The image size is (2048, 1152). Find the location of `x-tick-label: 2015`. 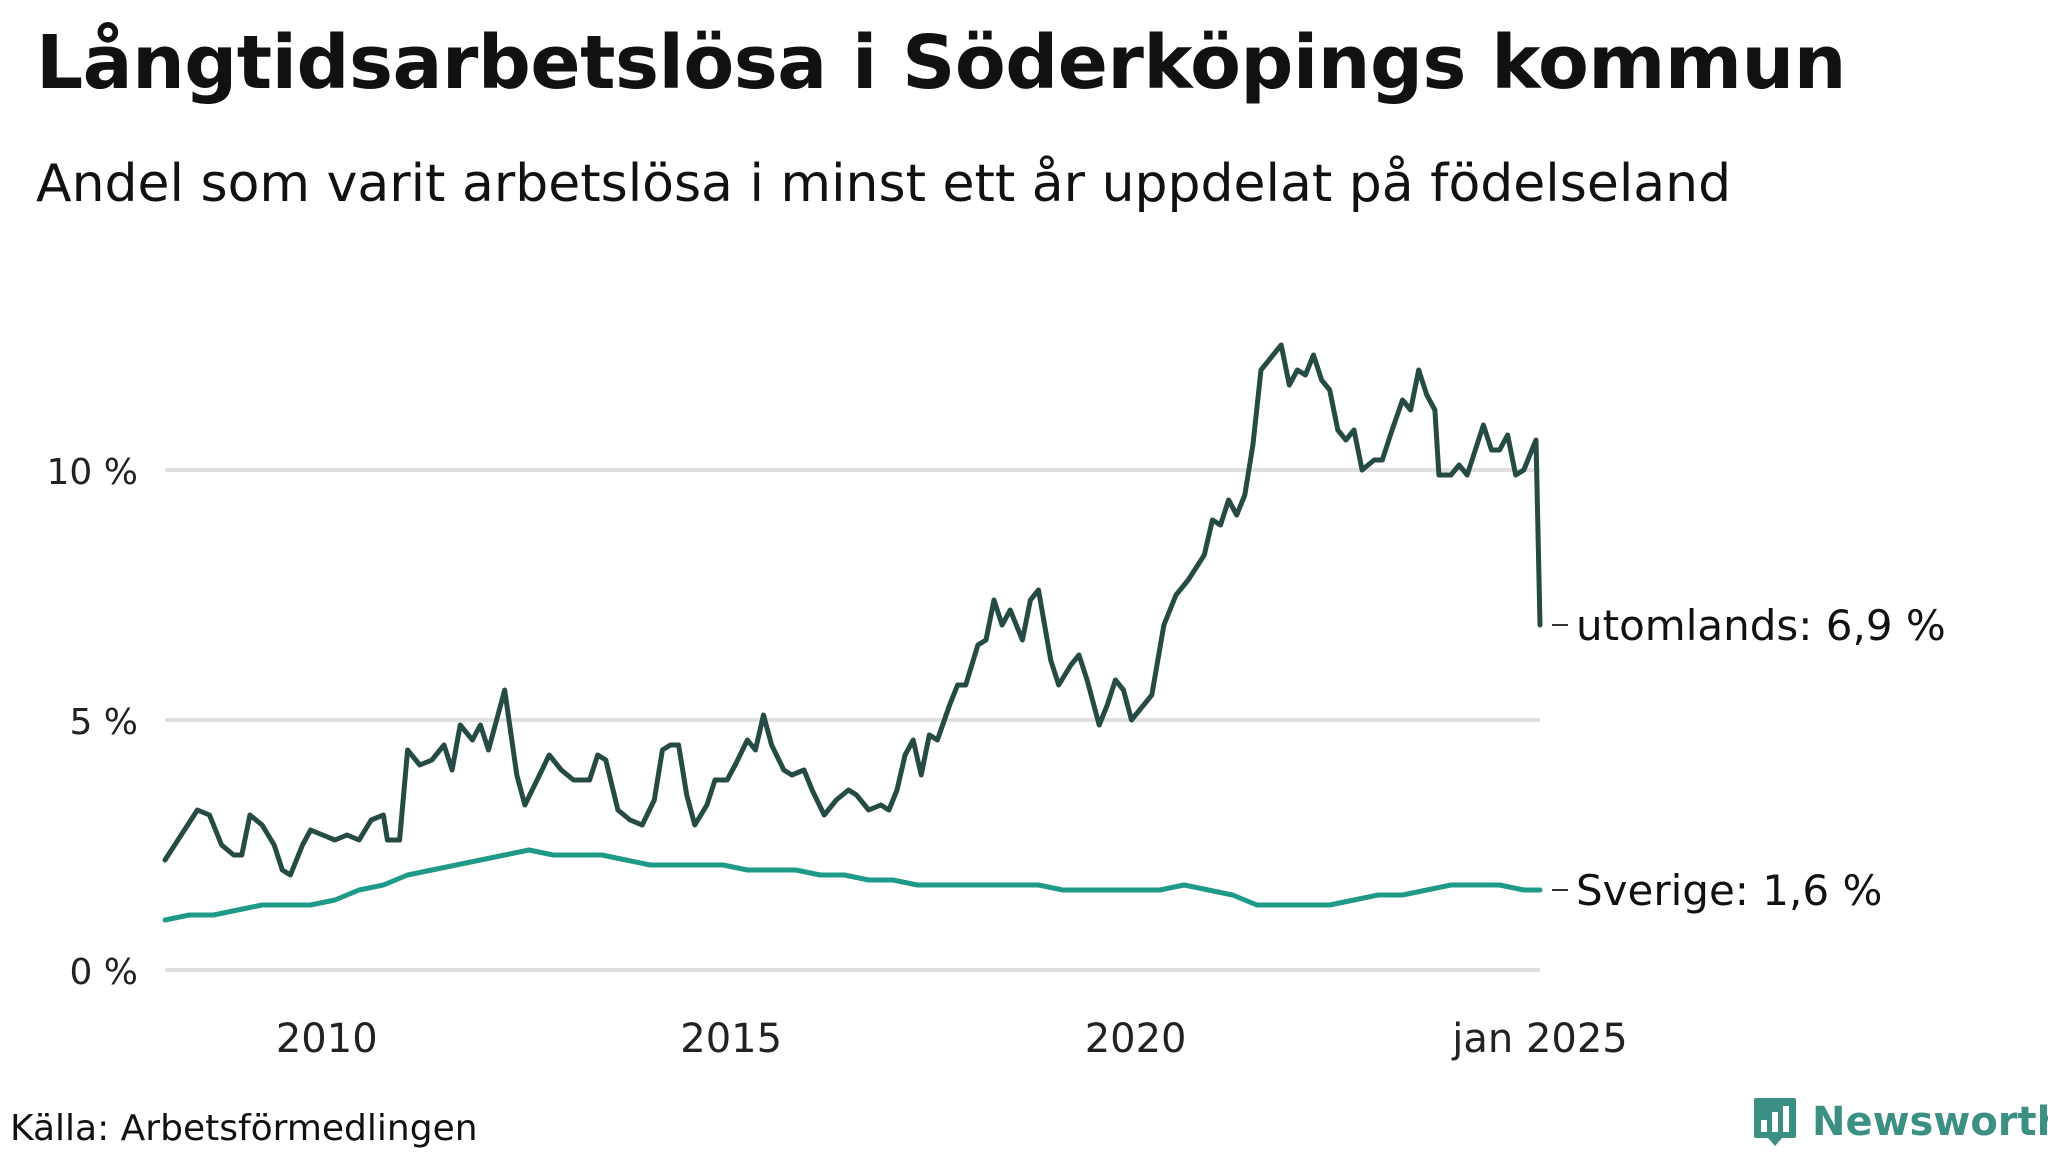

x-tick-label: 2015 is located at coordinates (731, 1039).